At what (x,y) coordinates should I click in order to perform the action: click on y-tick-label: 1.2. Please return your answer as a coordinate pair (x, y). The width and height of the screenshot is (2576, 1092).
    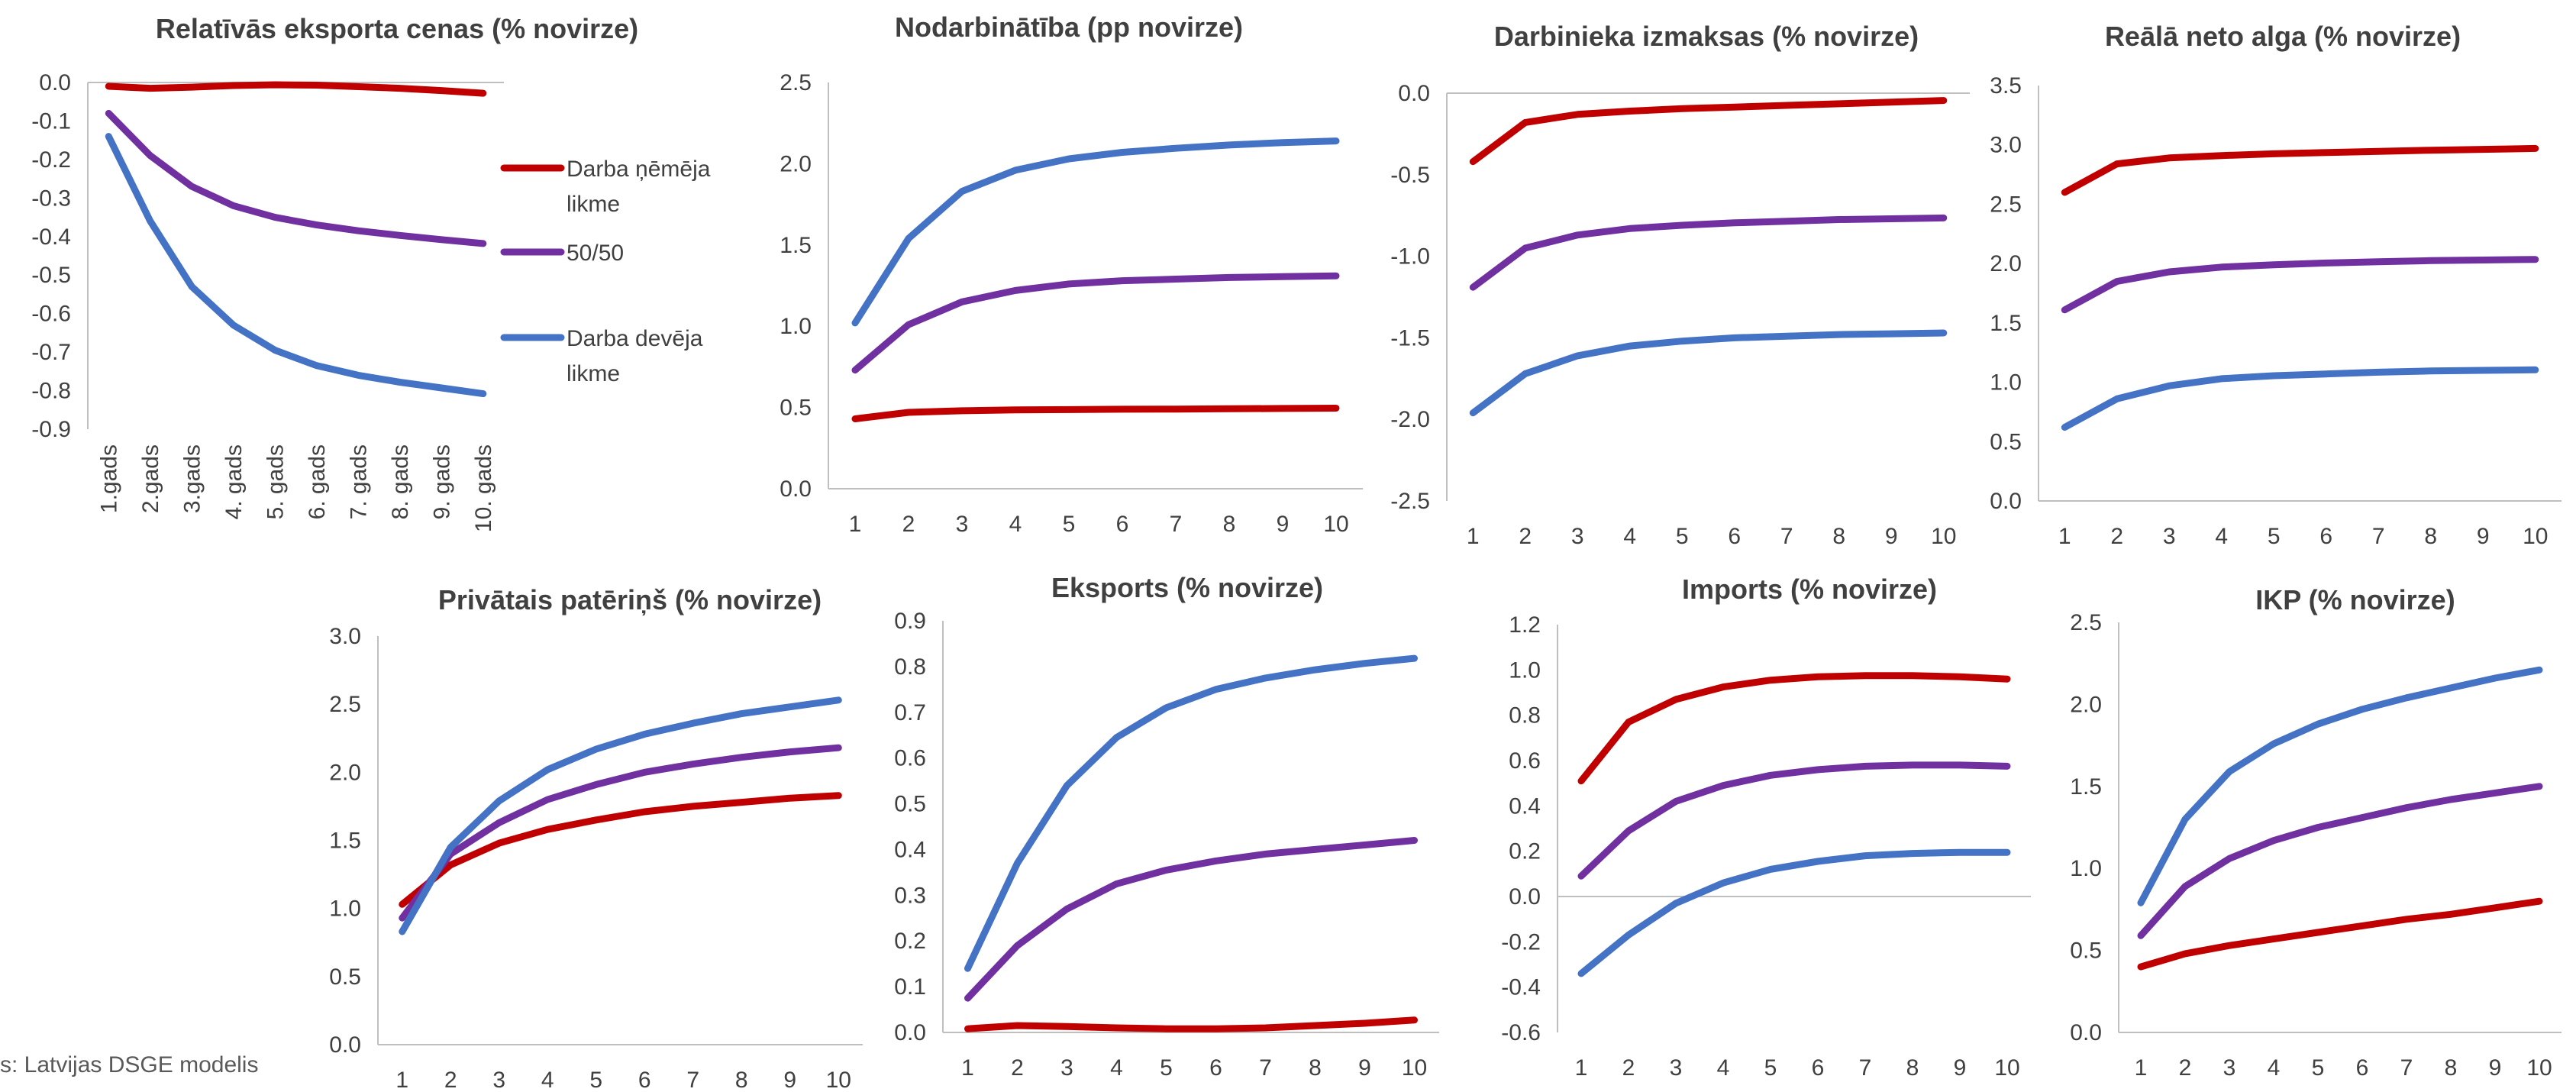
    Looking at the image, I should click on (1525, 625).